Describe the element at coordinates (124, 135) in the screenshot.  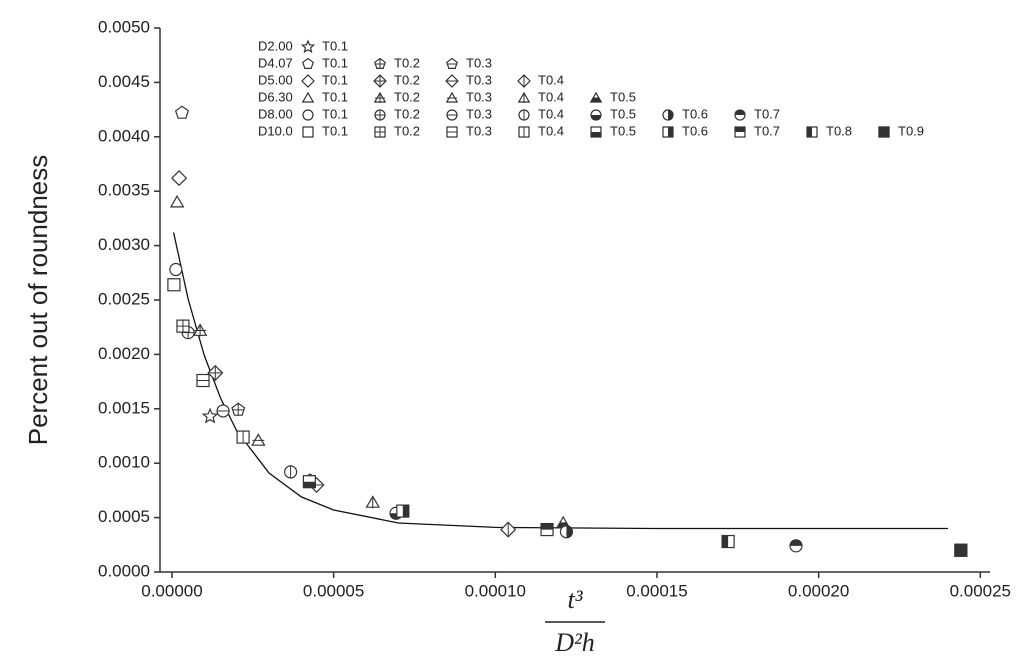
I see `y-tick-label: 0.0040` at that location.